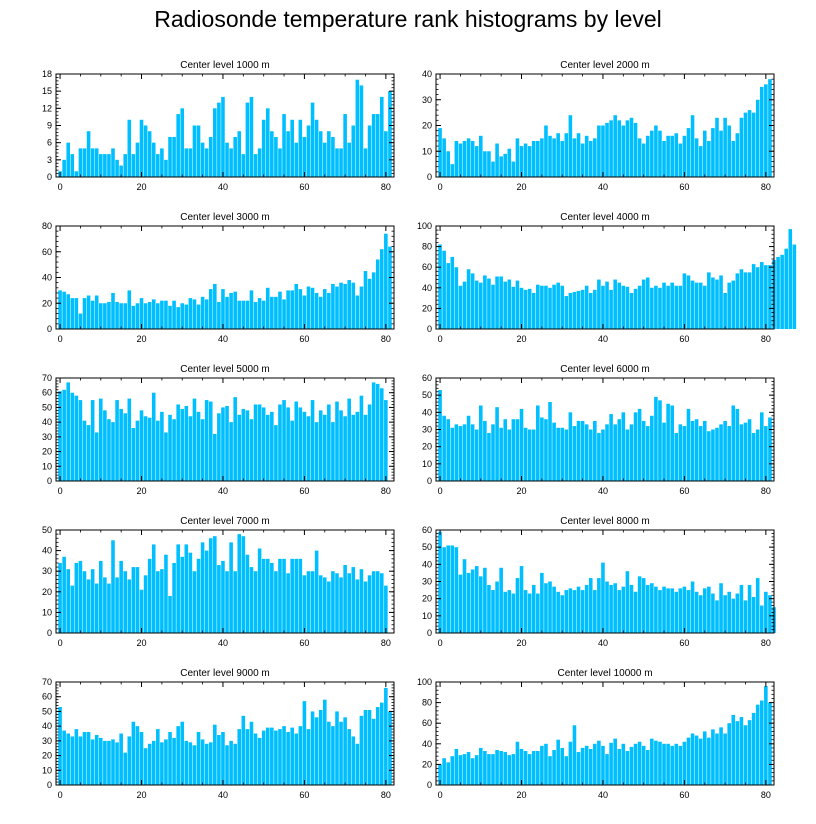 The width and height of the screenshot is (816, 824). I want to click on y-tick-label: 3, so click(49, 160).